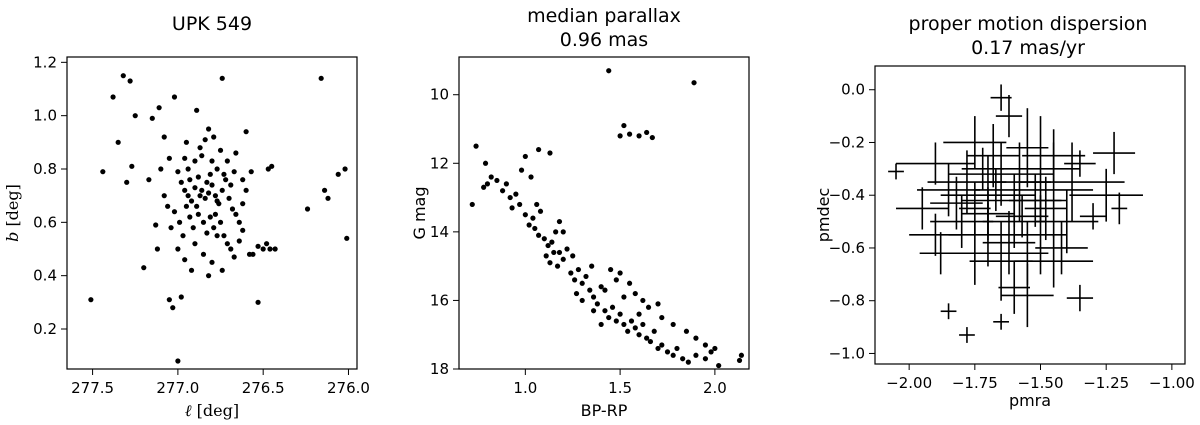  Describe the element at coordinates (45, 329) in the screenshot. I see `y-tick-label: 0.2` at that location.